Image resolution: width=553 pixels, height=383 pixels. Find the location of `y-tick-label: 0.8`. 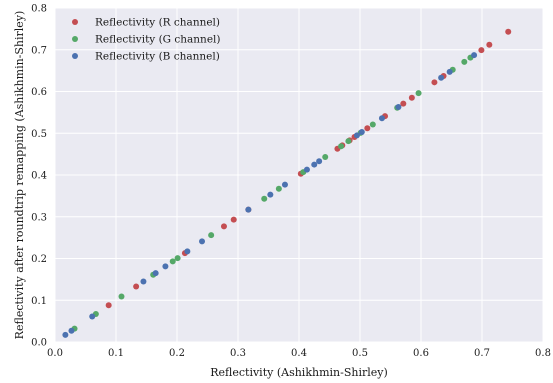

y-tick-label: 0.8 is located at coordinates (39, 9).